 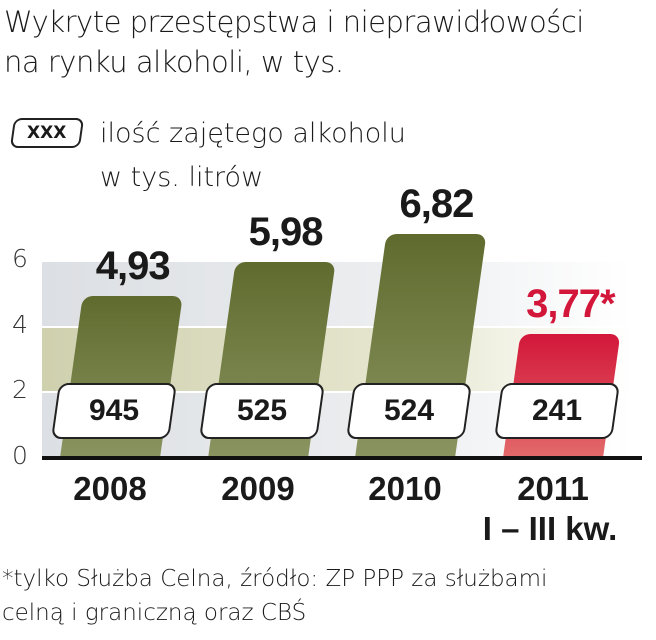 What do you see at coordinates (342, 458) in the screenshot?
I see `x-axis` at bounding box center [342, 458].